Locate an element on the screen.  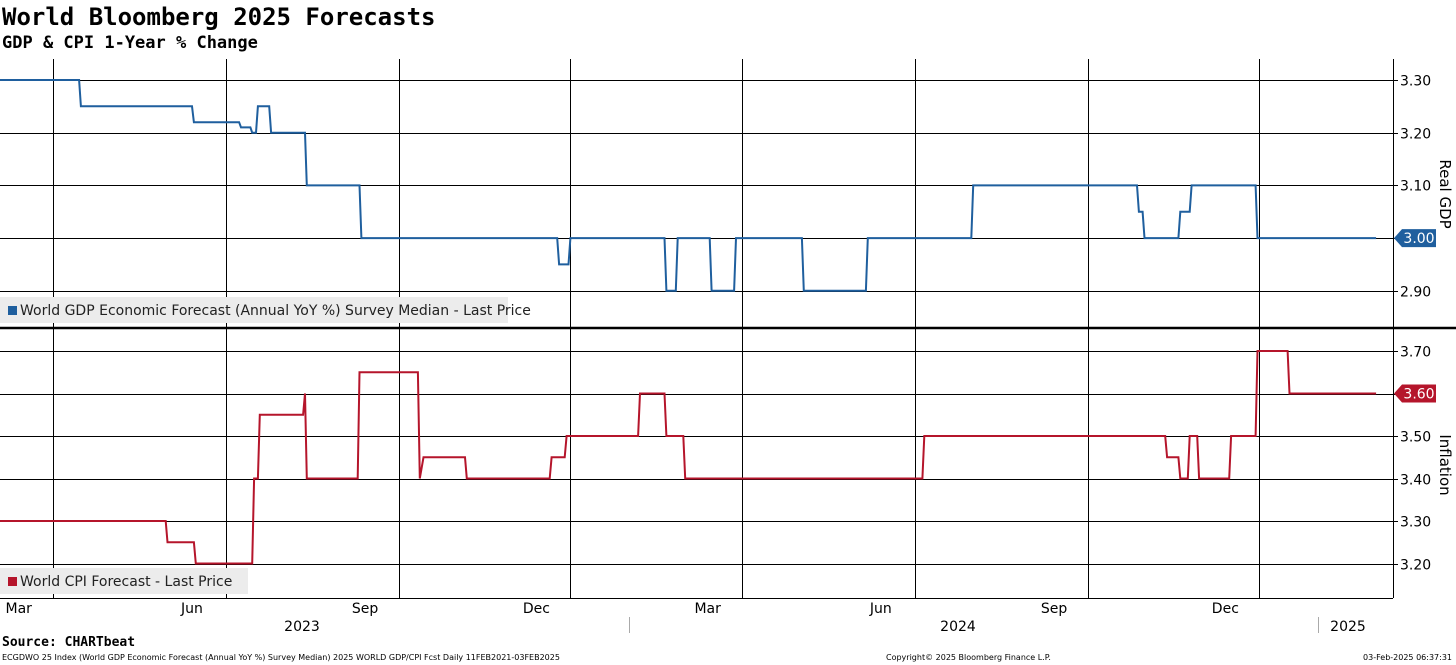
x-year-label: 2024 is located at coordinates (958, 627).